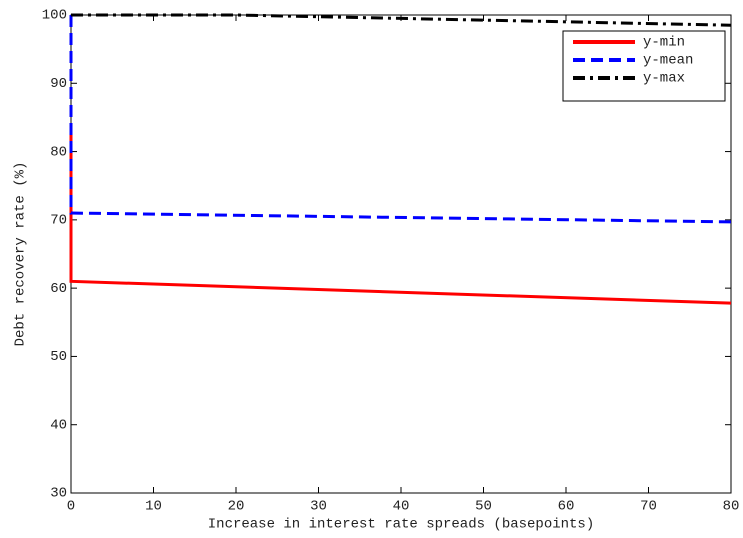 This screenshot has width=743, height=538. Describe the element at coordinates (153, 507) in the screenshot. I see `x-tick-label: 10` at that location.